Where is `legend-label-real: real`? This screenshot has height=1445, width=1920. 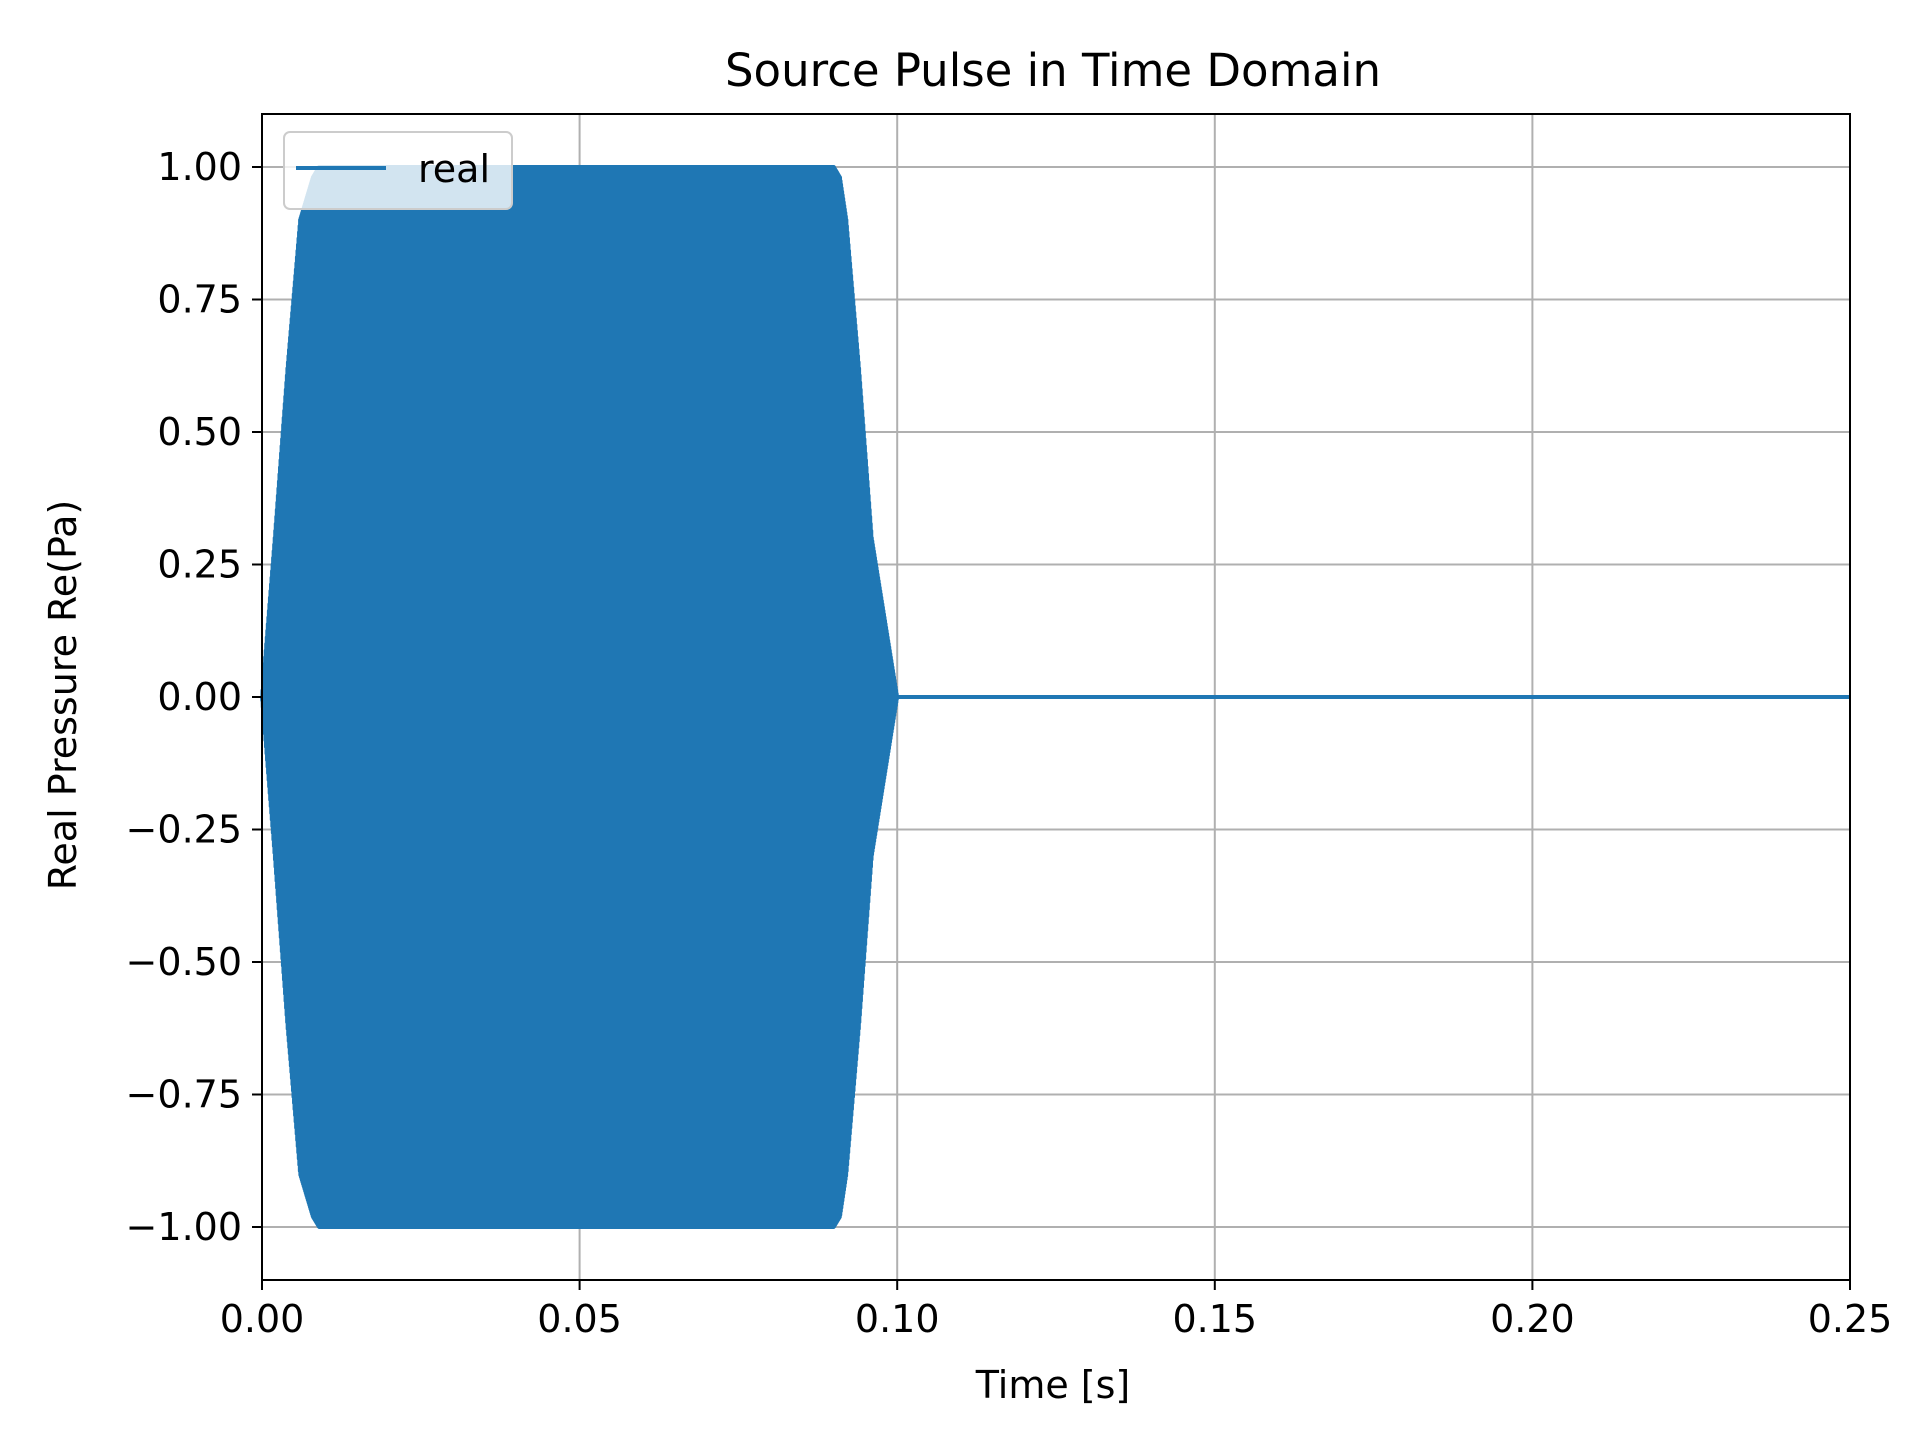 legend-label-real: real is located at coordinates (454, 169).